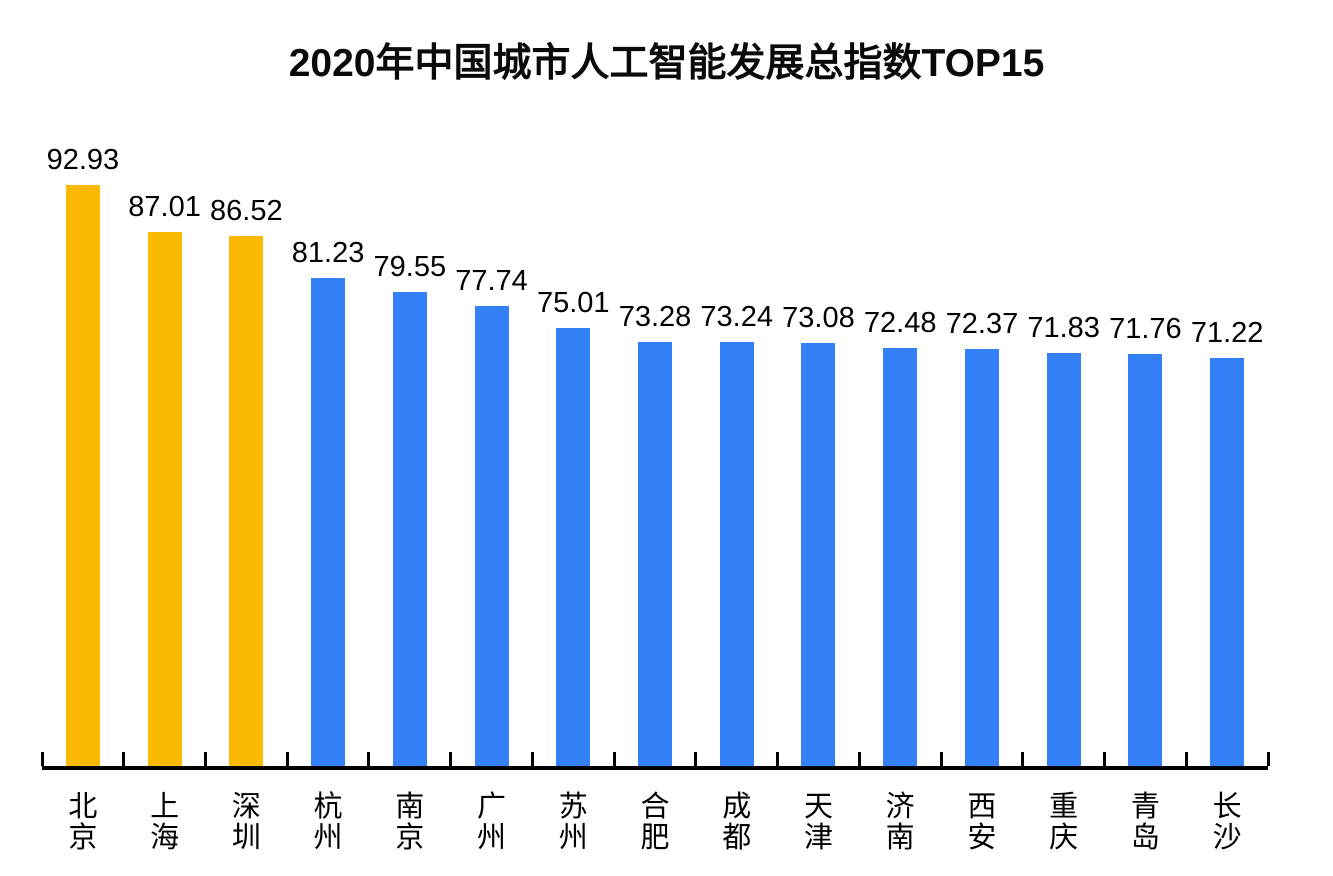 The height and width of the screenshot is (876, 1333). I want to click on x-category-label: 苏州, so click(573, 822).